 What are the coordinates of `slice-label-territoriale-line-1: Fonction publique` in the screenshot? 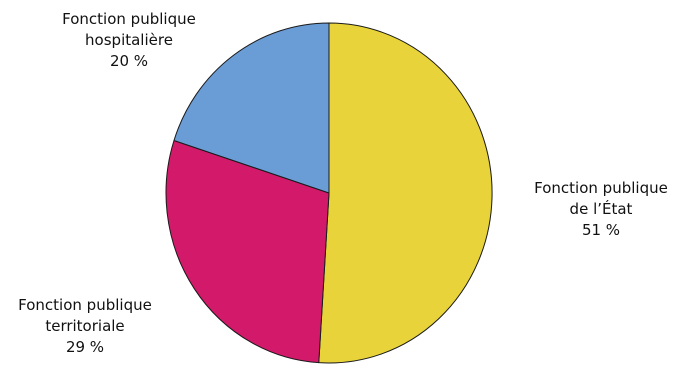 It's located at (85, 305).